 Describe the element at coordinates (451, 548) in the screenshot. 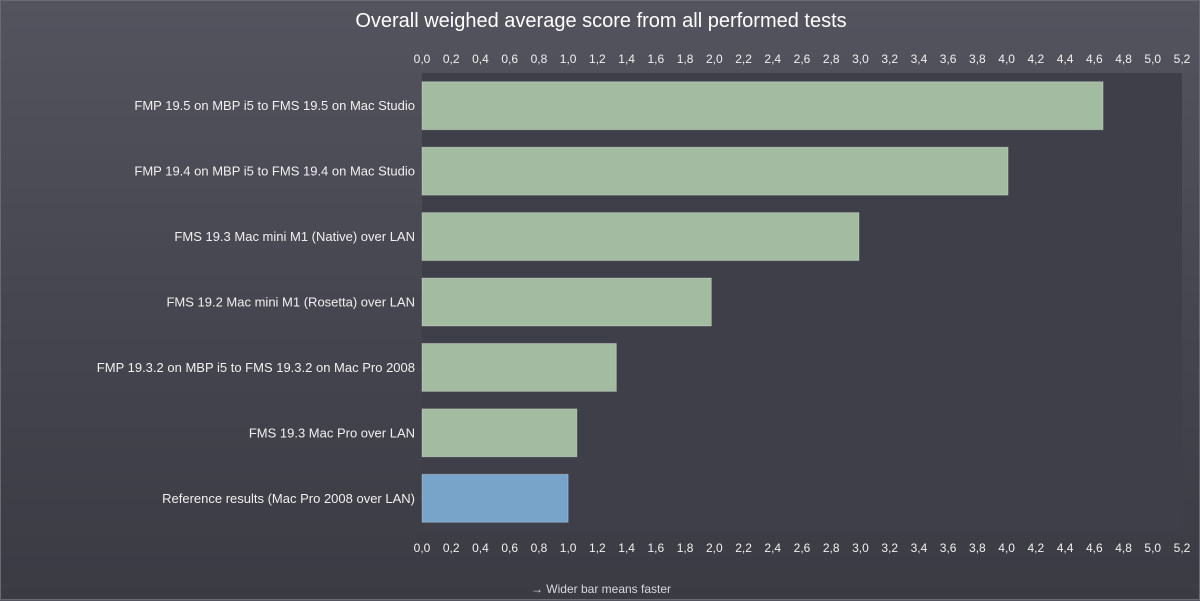

I see `x-tick-label-bottom: 0,2` at that location.